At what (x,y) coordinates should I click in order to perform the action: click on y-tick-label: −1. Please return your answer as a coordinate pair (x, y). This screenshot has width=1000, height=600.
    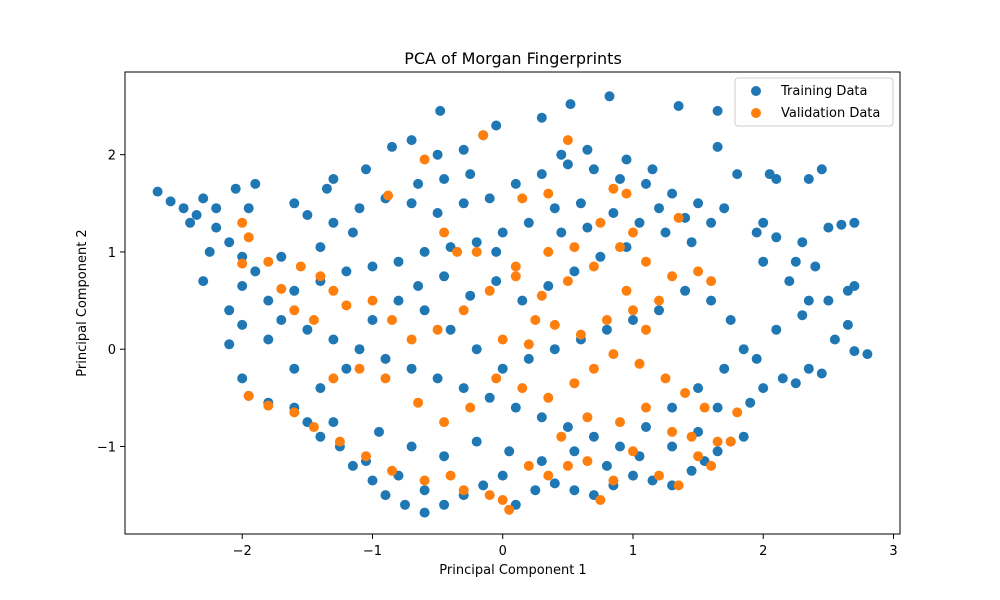
    Looking at the image, I should click on (106, 447).